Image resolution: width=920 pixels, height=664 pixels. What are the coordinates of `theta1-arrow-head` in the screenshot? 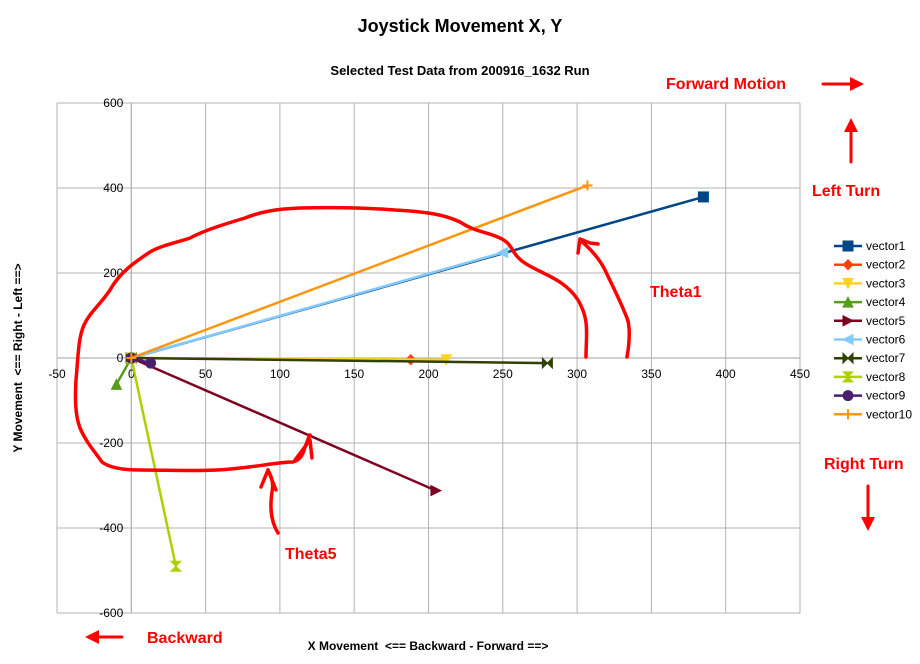 It's located at (588, 246).